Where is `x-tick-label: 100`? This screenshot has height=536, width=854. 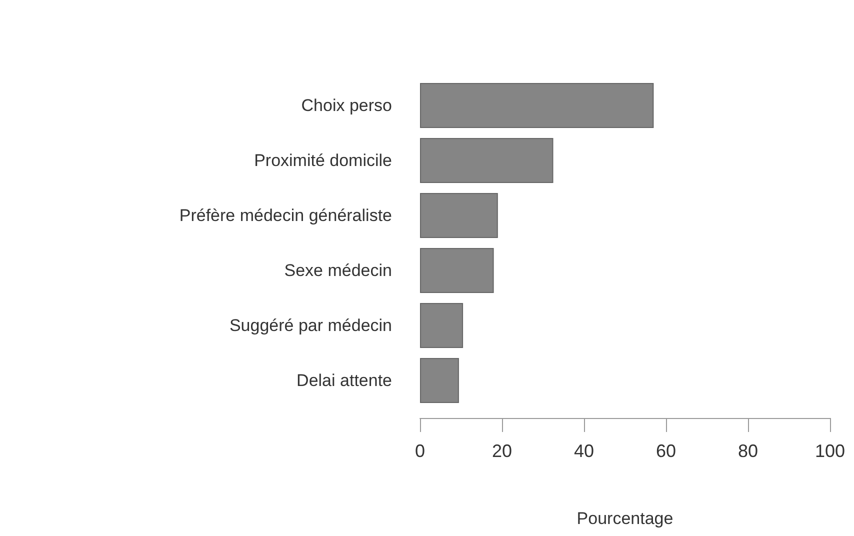 x-tick-label: 100 is located at coordinates (830, 451).